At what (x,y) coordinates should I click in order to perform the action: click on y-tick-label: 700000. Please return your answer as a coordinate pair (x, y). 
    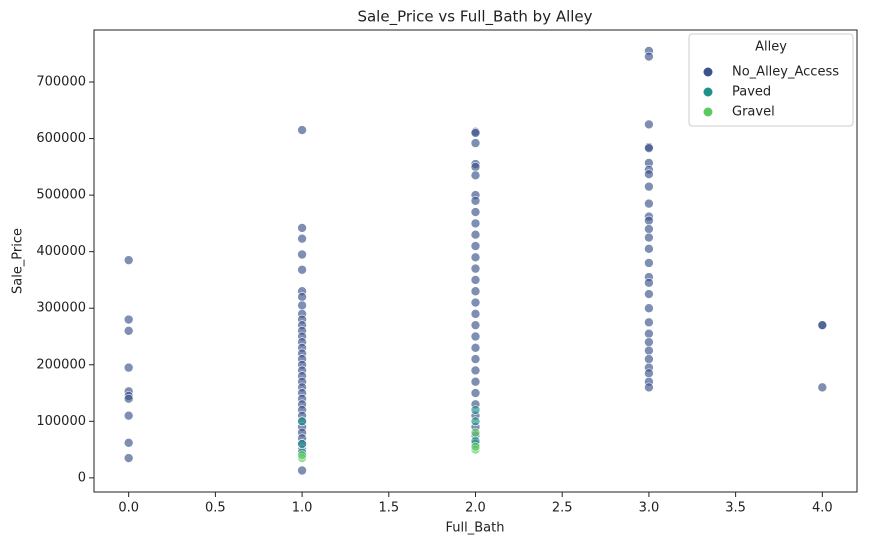
    Looking at the image, I should click on (61, 82).